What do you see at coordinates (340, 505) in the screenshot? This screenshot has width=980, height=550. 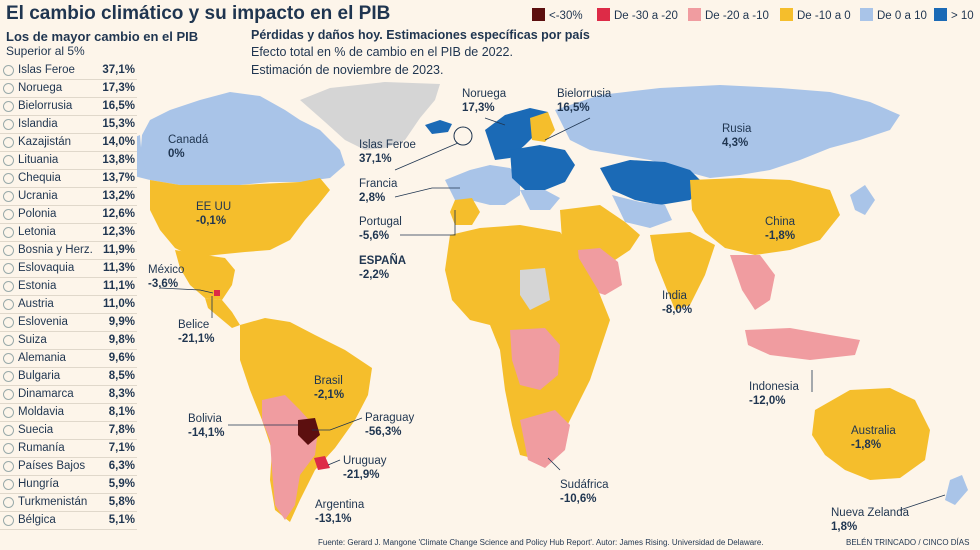 I see `label-name: Argentina` at bounding box center [340, 505].